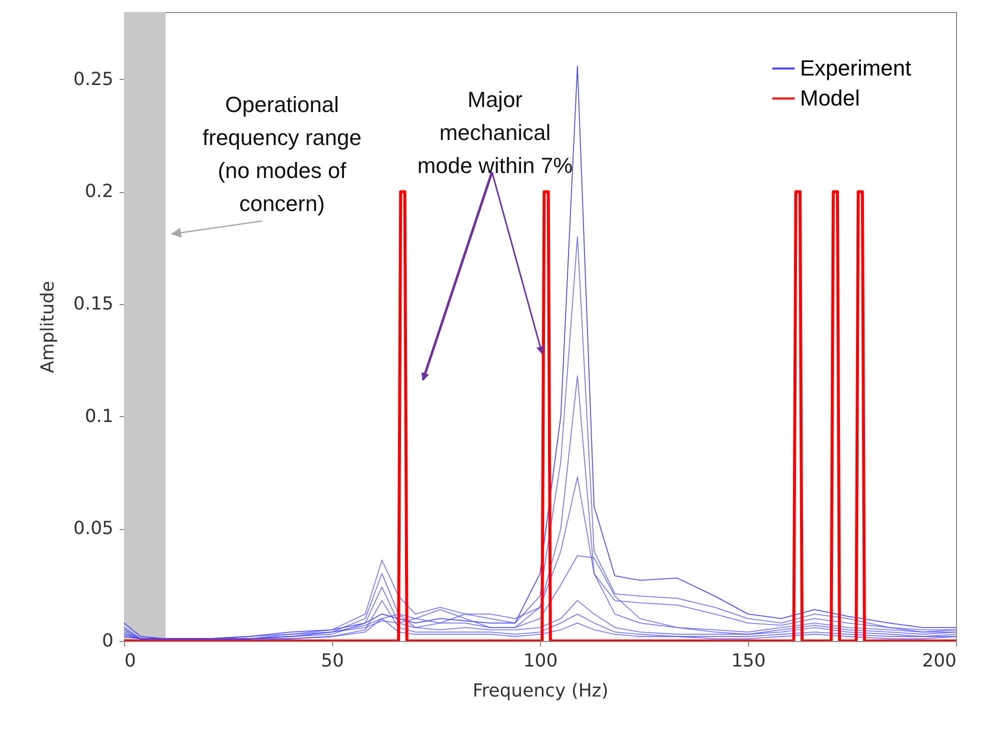 This screenshot has width=985, height=736. I want to click on annotation: Major mechanical mode within 7%, so click(495, 132).